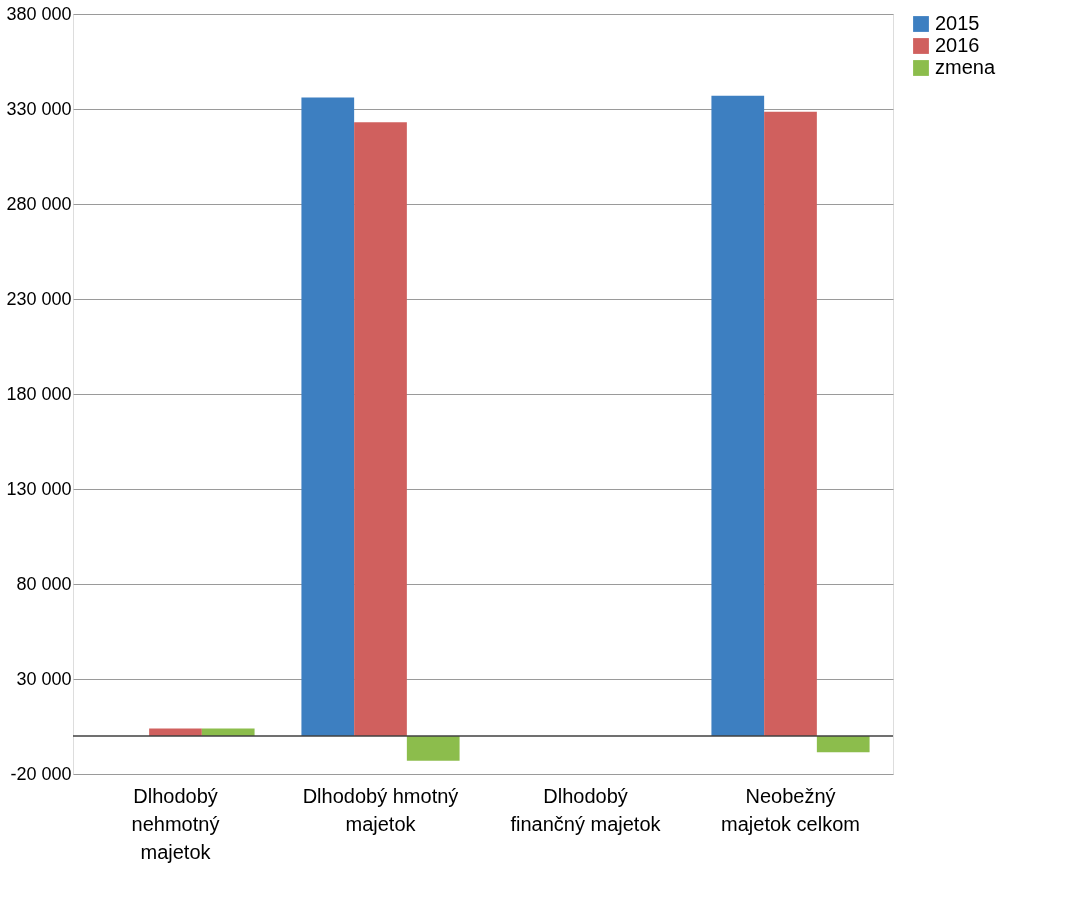  Describe the element at coordinates (39, 488) in the screenshot. I see `y-tick-label: 130 000` at that location.